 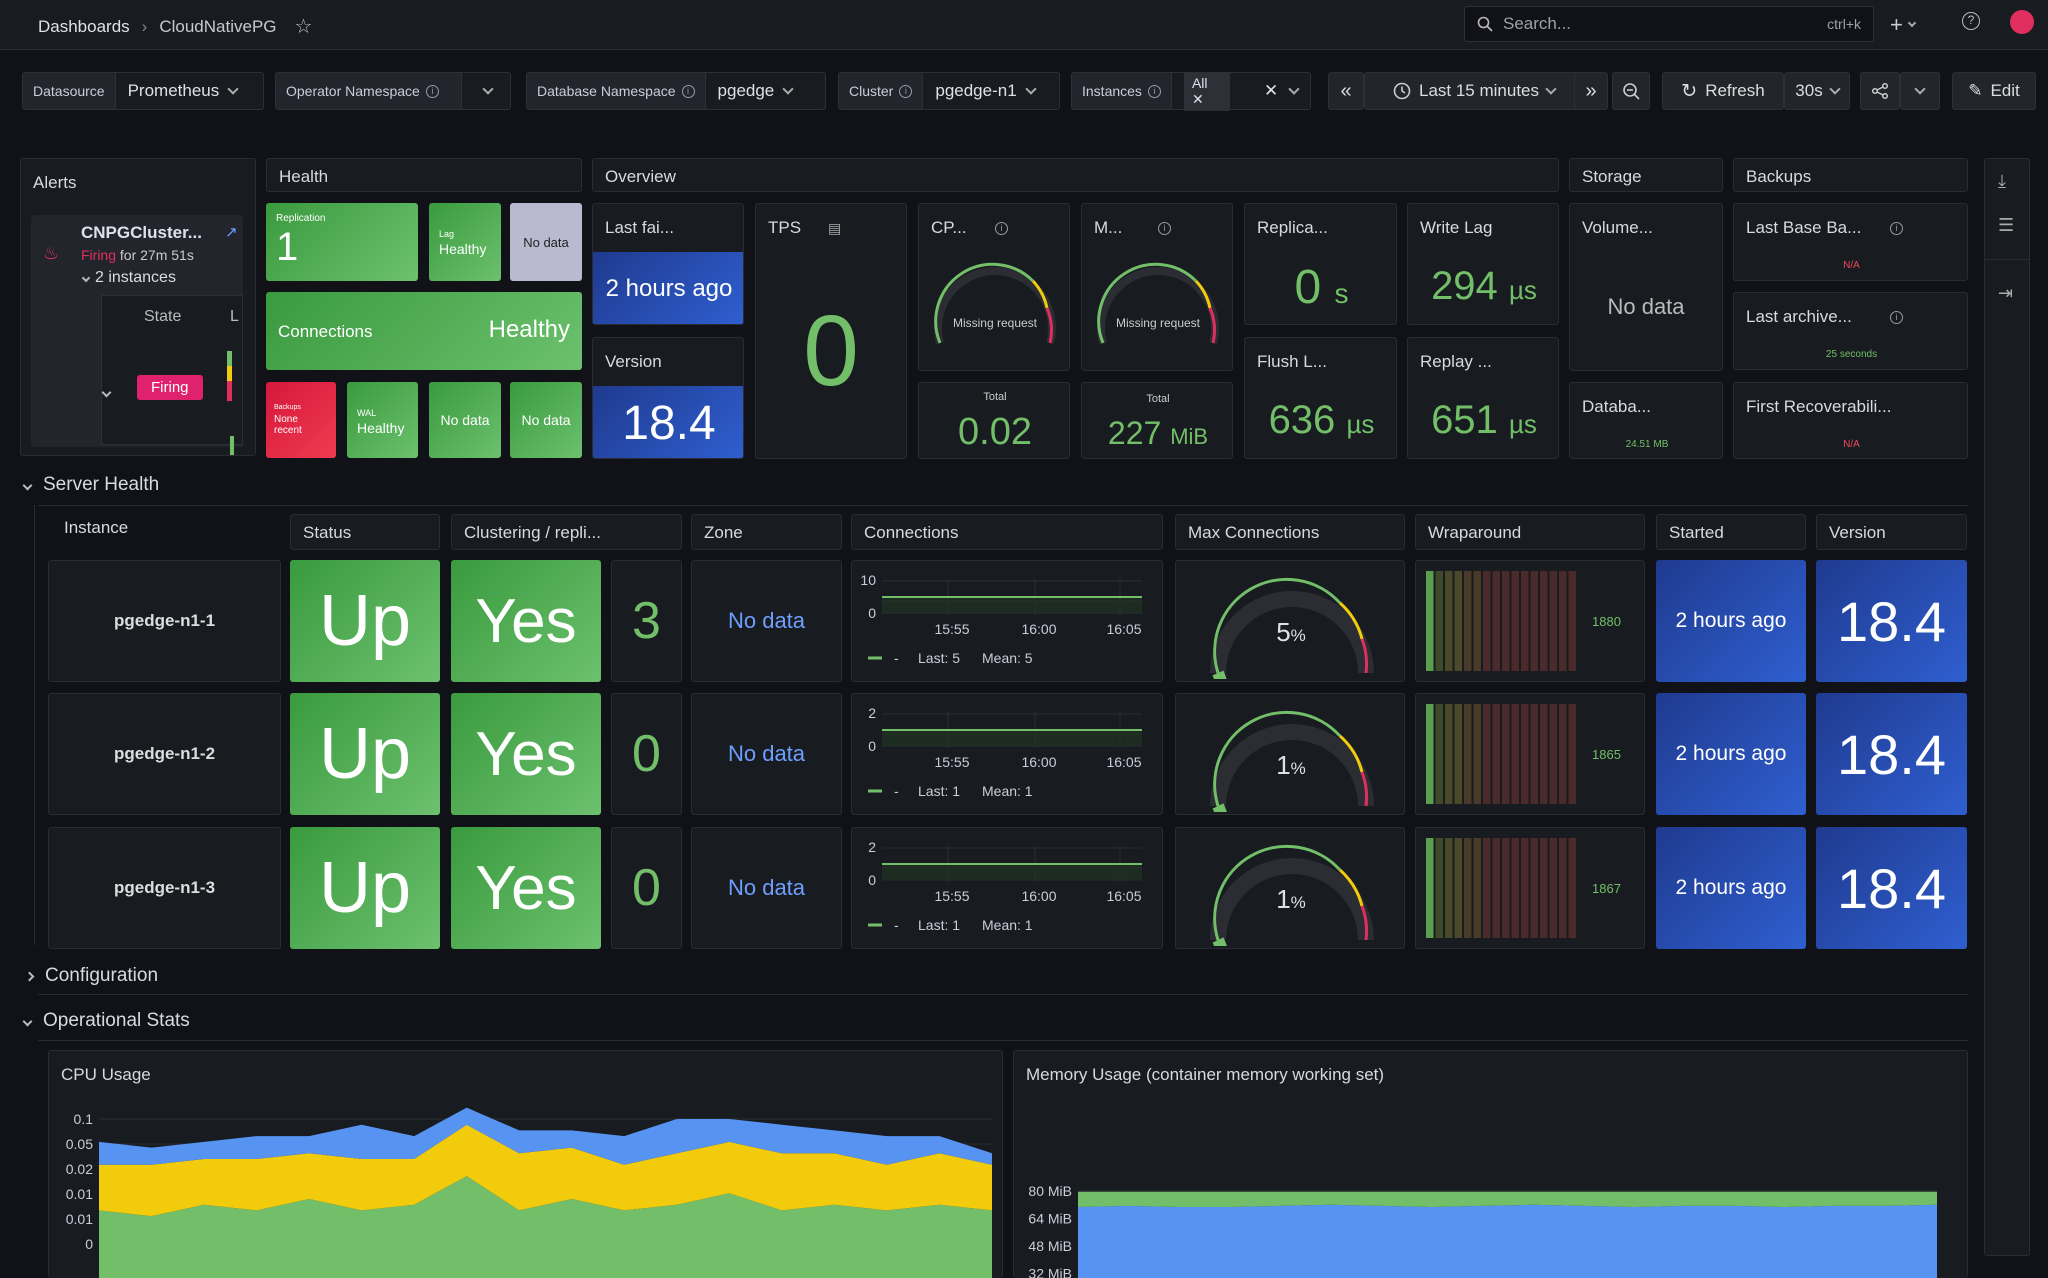 I want to click on zone-value: No data, so click(x=766, y=620).